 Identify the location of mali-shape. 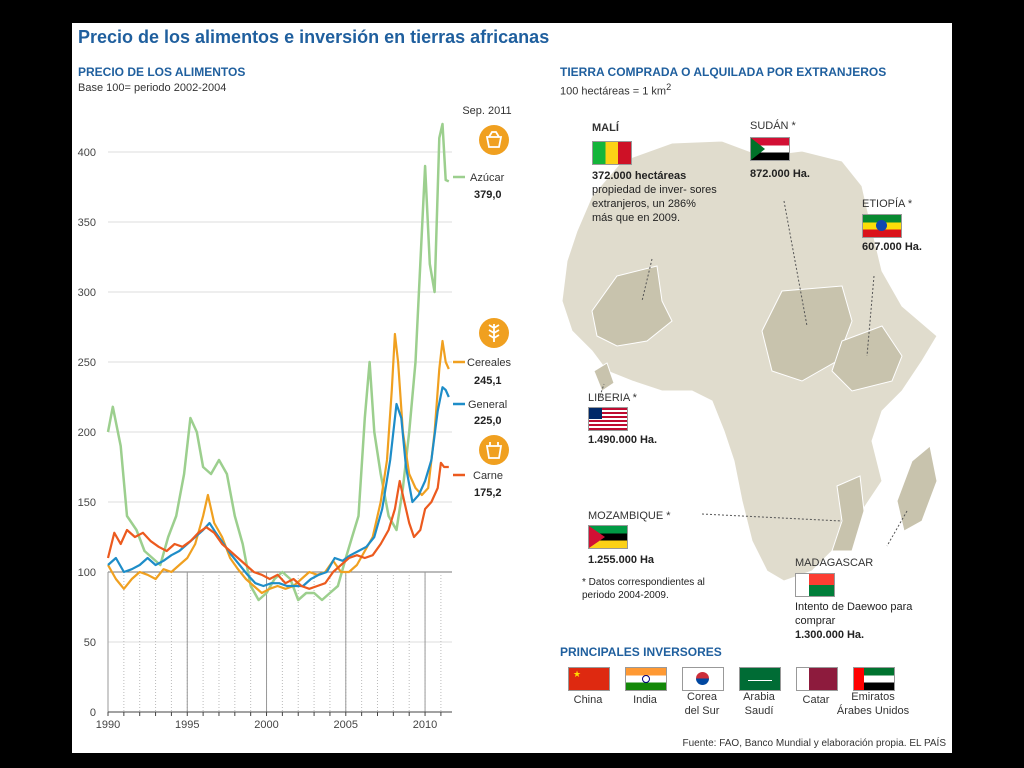
(632, 306).